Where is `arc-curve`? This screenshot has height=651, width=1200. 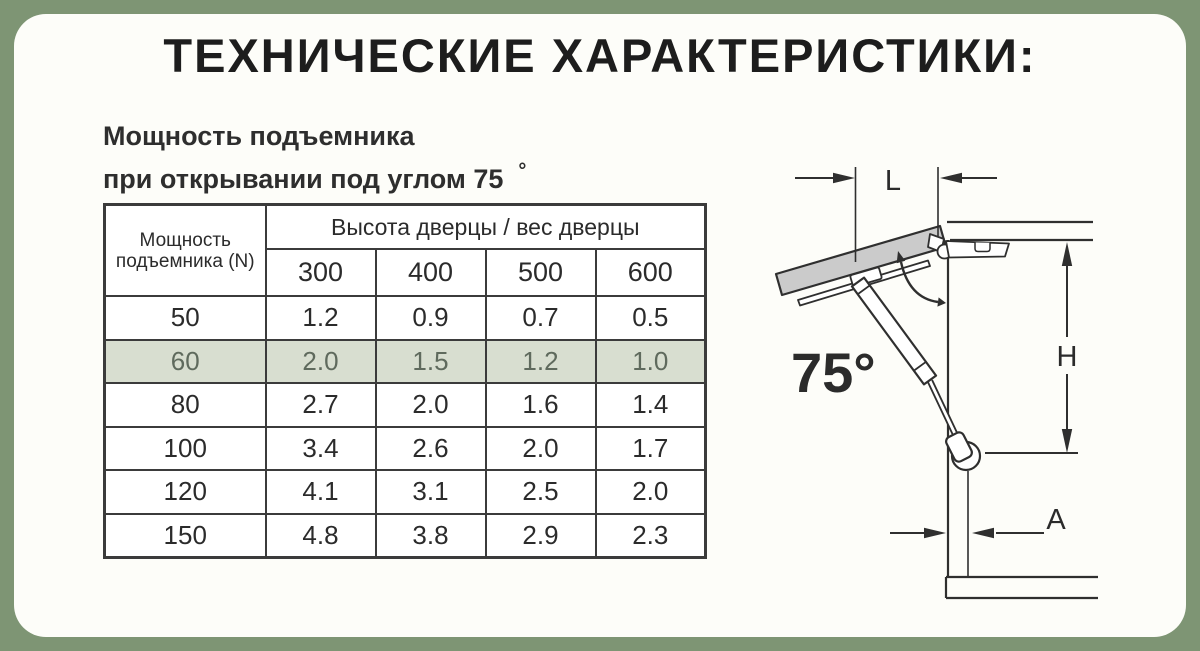 arc-curve is located at coordinates (919, 282).